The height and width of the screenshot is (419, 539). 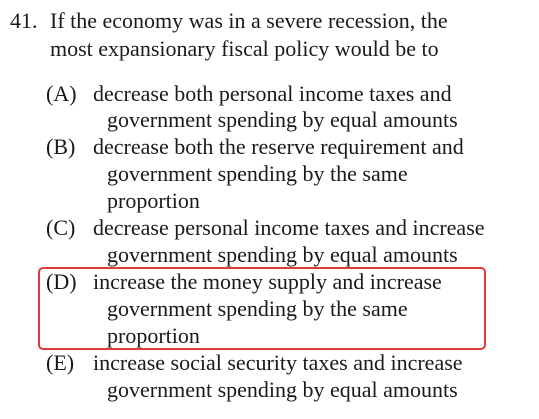 What do you see at coordinates (60, 362) in the screenshot?
I see `option-e-letter: (E)` at bounding box center [60, 362].